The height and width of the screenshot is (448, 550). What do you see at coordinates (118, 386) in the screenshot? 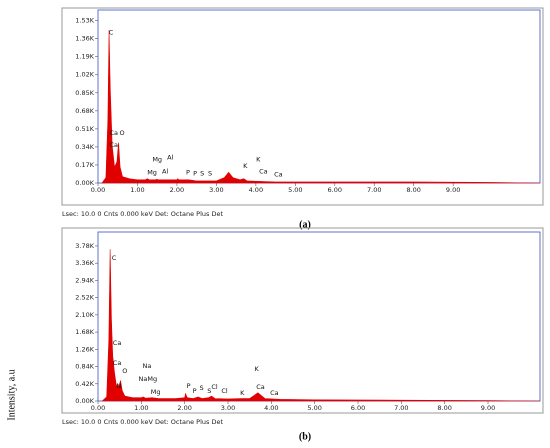
I see `peak-label: N` at bounding box center [118, 386].